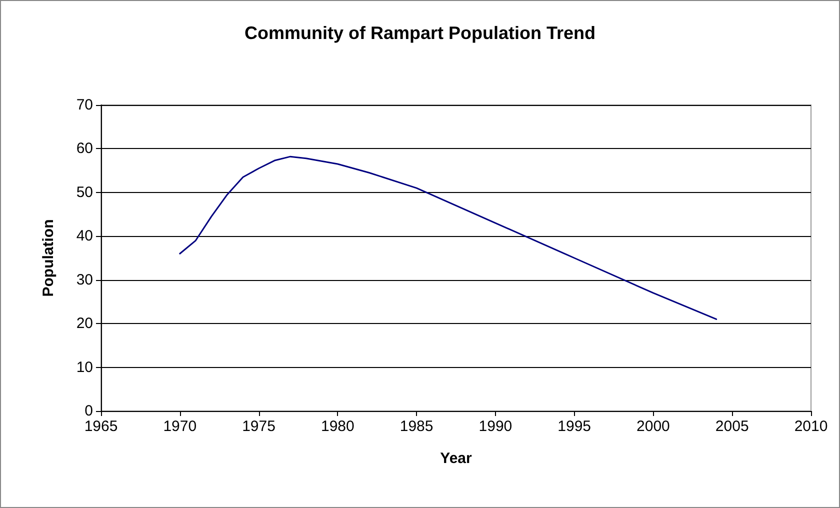 The image size is (840, 508). Describe the element at coordinates (495, 426) in the screenshot. I see `x-tick-label: 1990` at that location.